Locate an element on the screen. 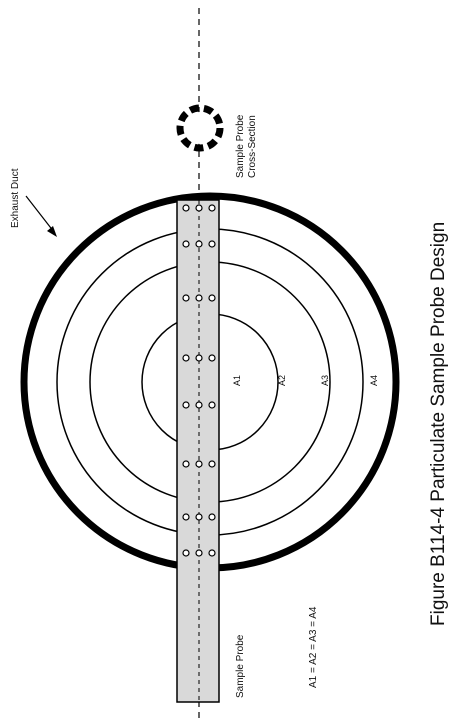  sample-probe-label: Sample Probe is located at coordinates (240, 666).